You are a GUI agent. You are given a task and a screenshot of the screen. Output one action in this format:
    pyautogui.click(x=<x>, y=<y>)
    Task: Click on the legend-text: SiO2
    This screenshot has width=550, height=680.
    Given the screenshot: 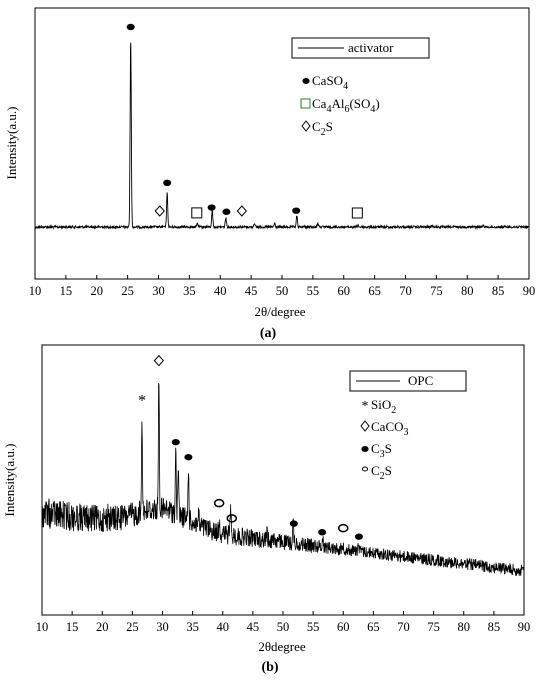 What is the action you would take?
    pyautogui.click(x=383, y=406)
    